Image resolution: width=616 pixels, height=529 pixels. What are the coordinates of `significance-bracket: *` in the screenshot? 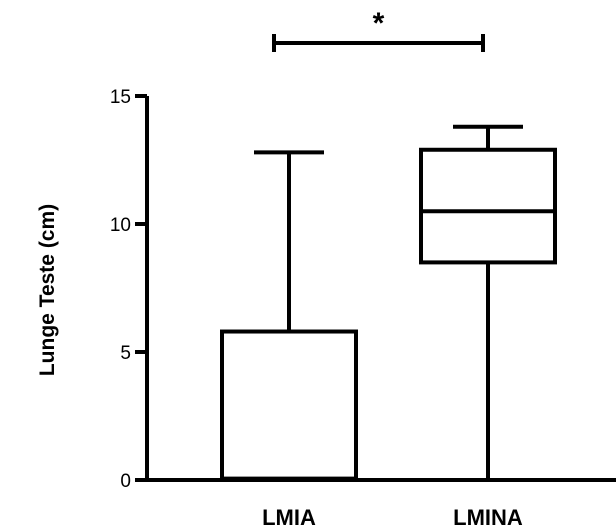 It's located at (378, 29).